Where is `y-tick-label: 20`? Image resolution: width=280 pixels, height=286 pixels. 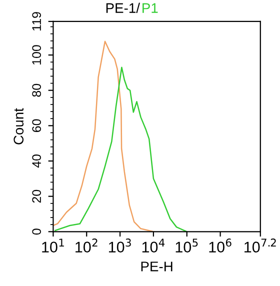
y-tick-label: 20 is located at coordinates (37, 196).